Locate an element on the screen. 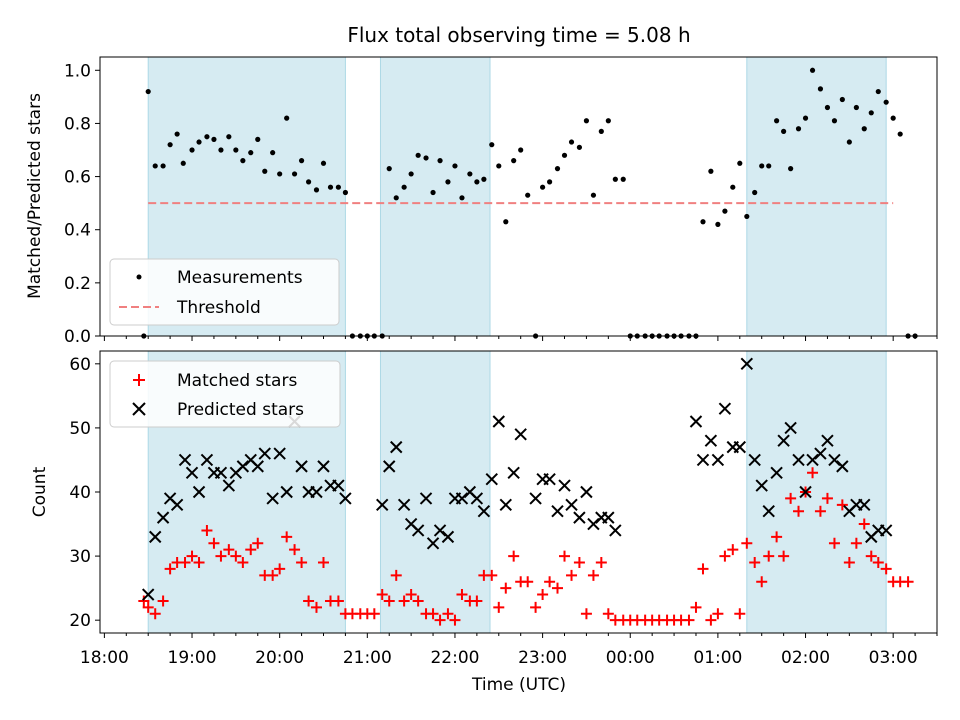 This screenshot has height=720, width=960. legend-measurement-marker is located at coordinates (139, 277).